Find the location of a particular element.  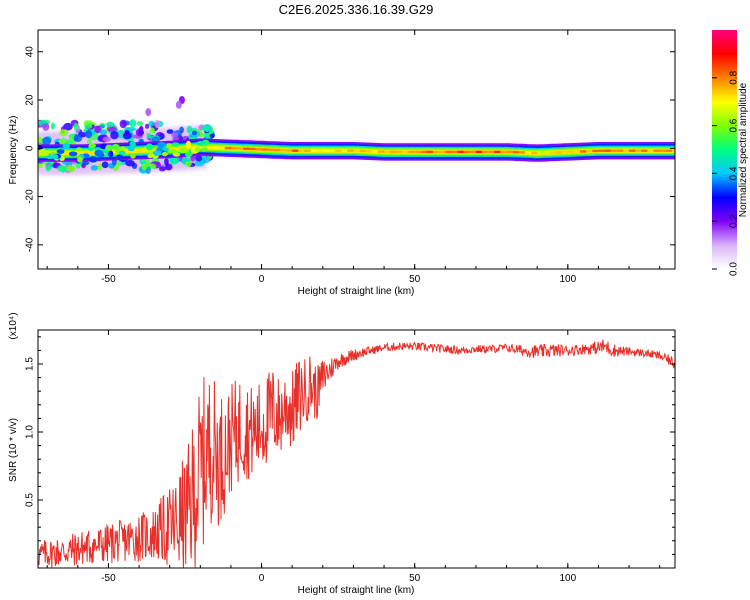

y-tick-label: 1.0 is located at coordinates (30, 432).